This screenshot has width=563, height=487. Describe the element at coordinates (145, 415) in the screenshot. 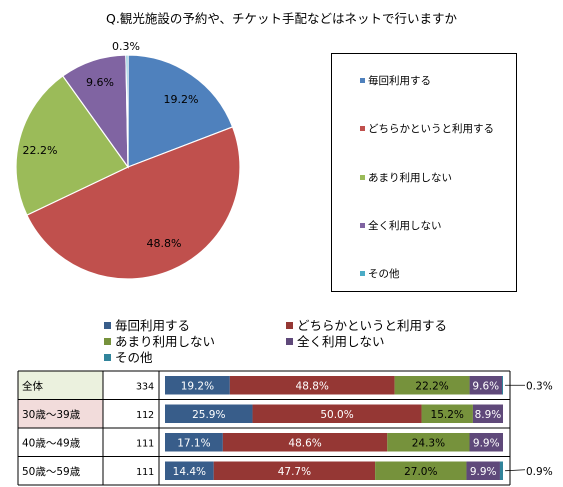

I see `row-count-1: 112` at that location.